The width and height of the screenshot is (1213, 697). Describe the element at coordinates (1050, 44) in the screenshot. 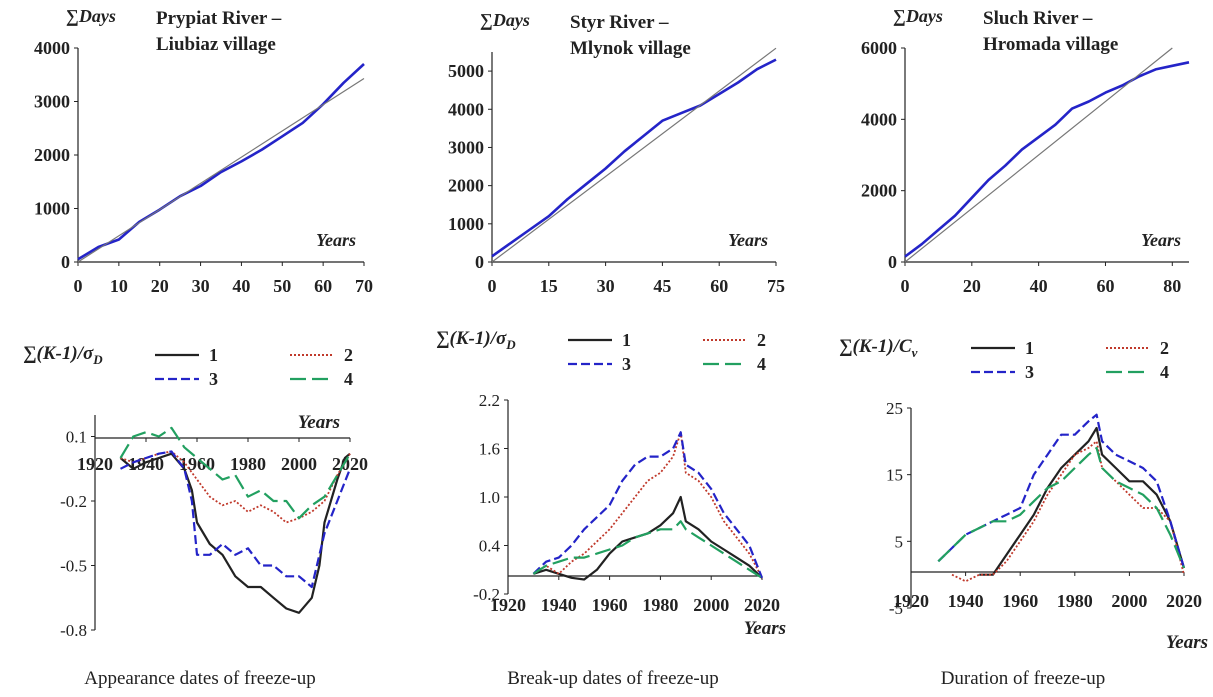

I see `chart-title-line: Hromada village` at that location.